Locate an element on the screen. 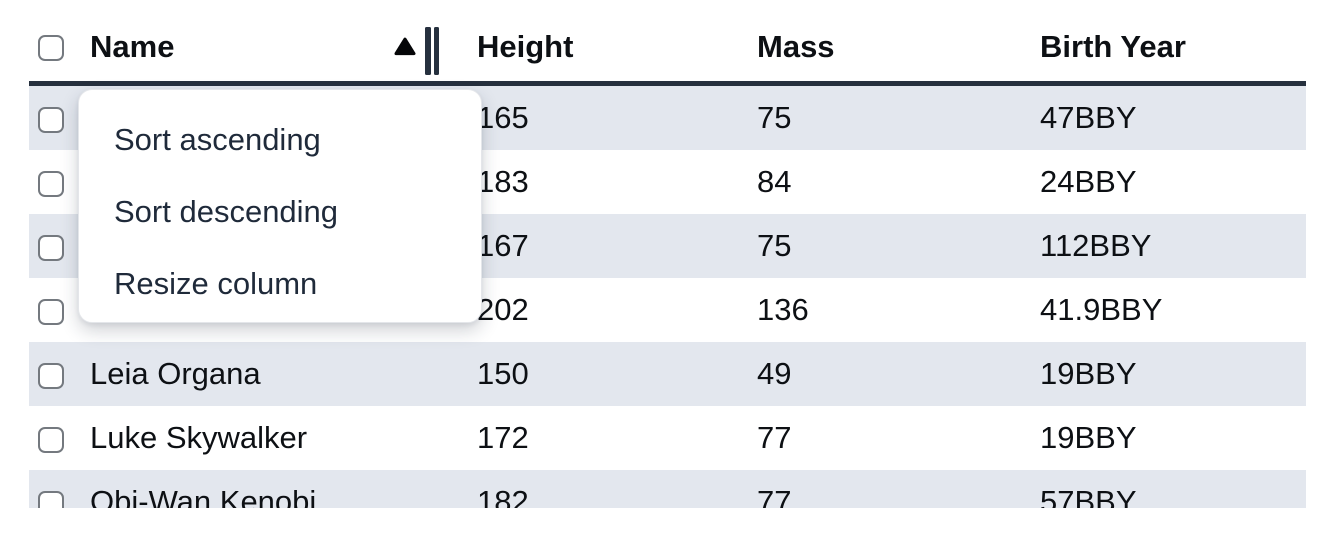 This screenshot has width=1330, height=536. column-resize-handle is located at coordinates (432, 51).